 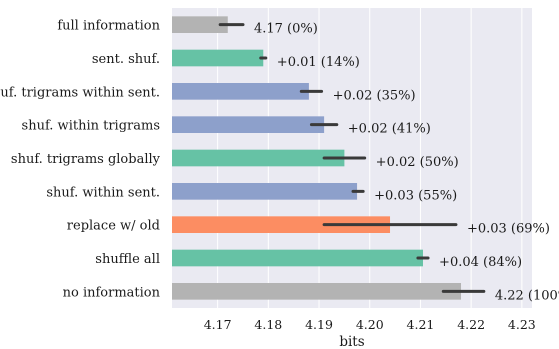 I want to click on category-label: sent. shuf., so click(x=126, y=59).